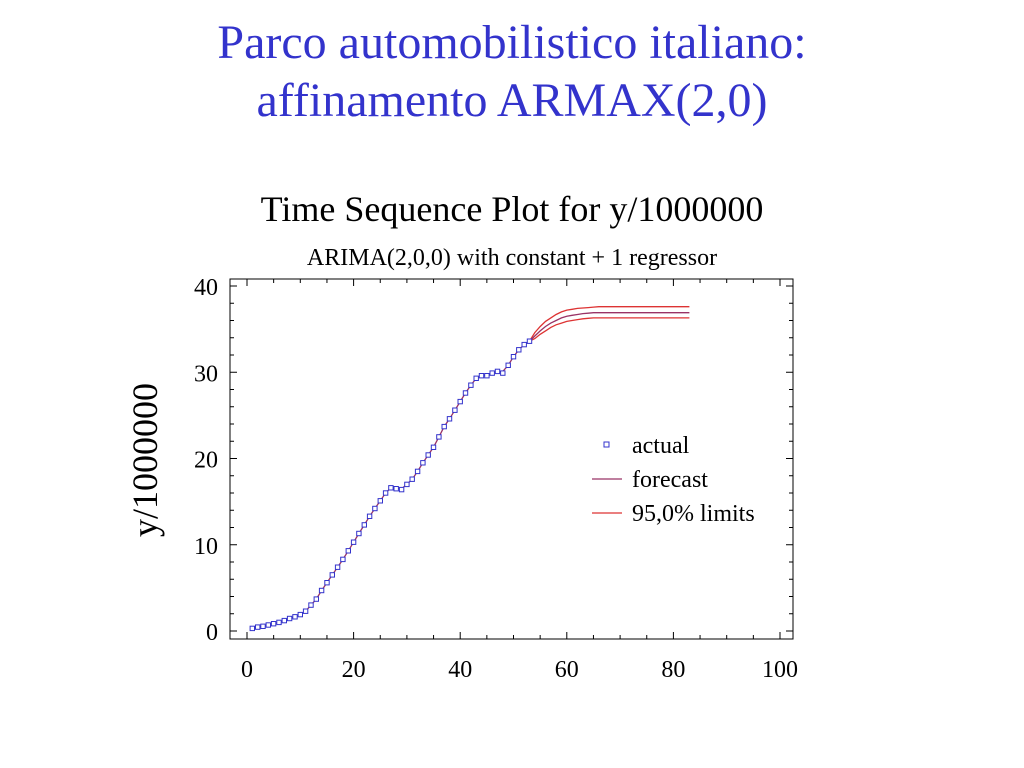  What do you see at coordinates (247, 670) in the screenshot?
I see `x-tick-label: 0` at bounding box center [247, 670].